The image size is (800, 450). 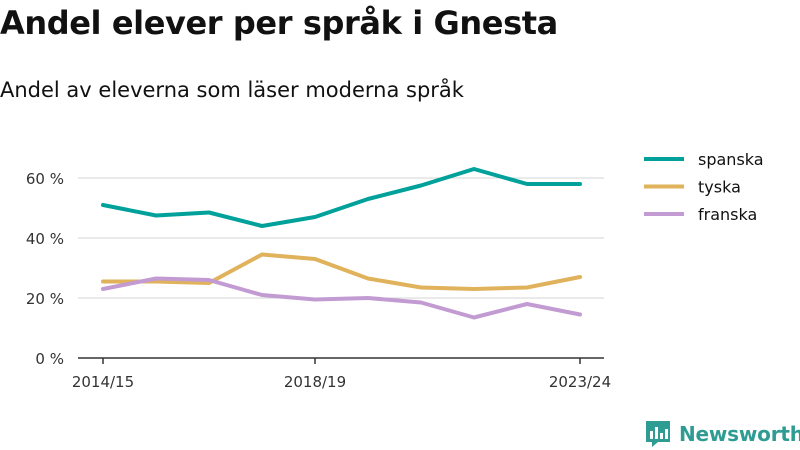 I want to click on newsworthy-logo-icon, so click(x=658, y=434).